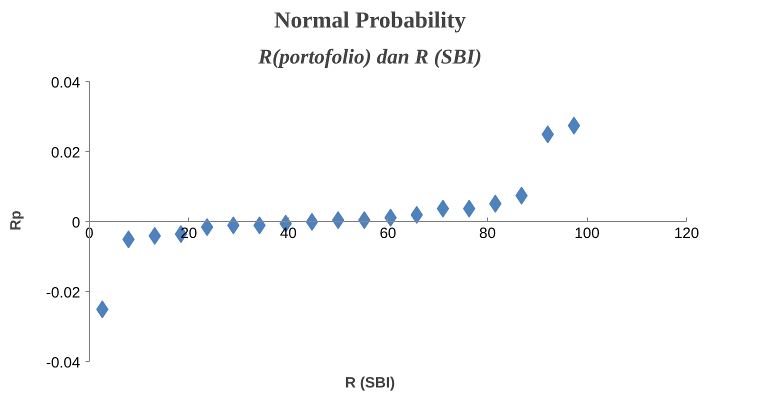 This screenshot has width=767, height=409. What do you see at coordinates (369, 56) in the screenshot?
I see `chart-subtitle: R(portofolio) dan R (SBI)` at bounding box center [369, 56].